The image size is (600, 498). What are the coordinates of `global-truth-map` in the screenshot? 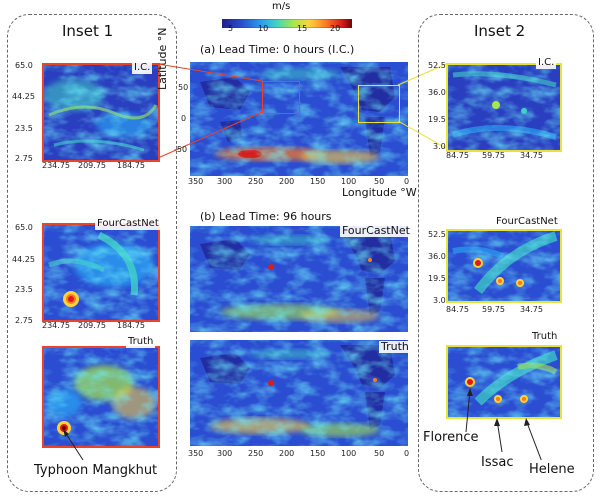 It's located at (299, 393).